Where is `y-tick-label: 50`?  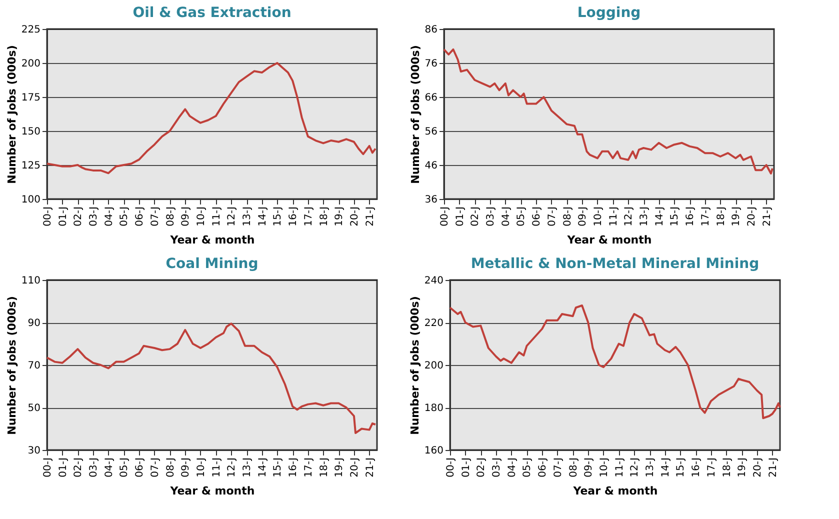 y-tick-label: 50 is located at coordinates (34, 408).